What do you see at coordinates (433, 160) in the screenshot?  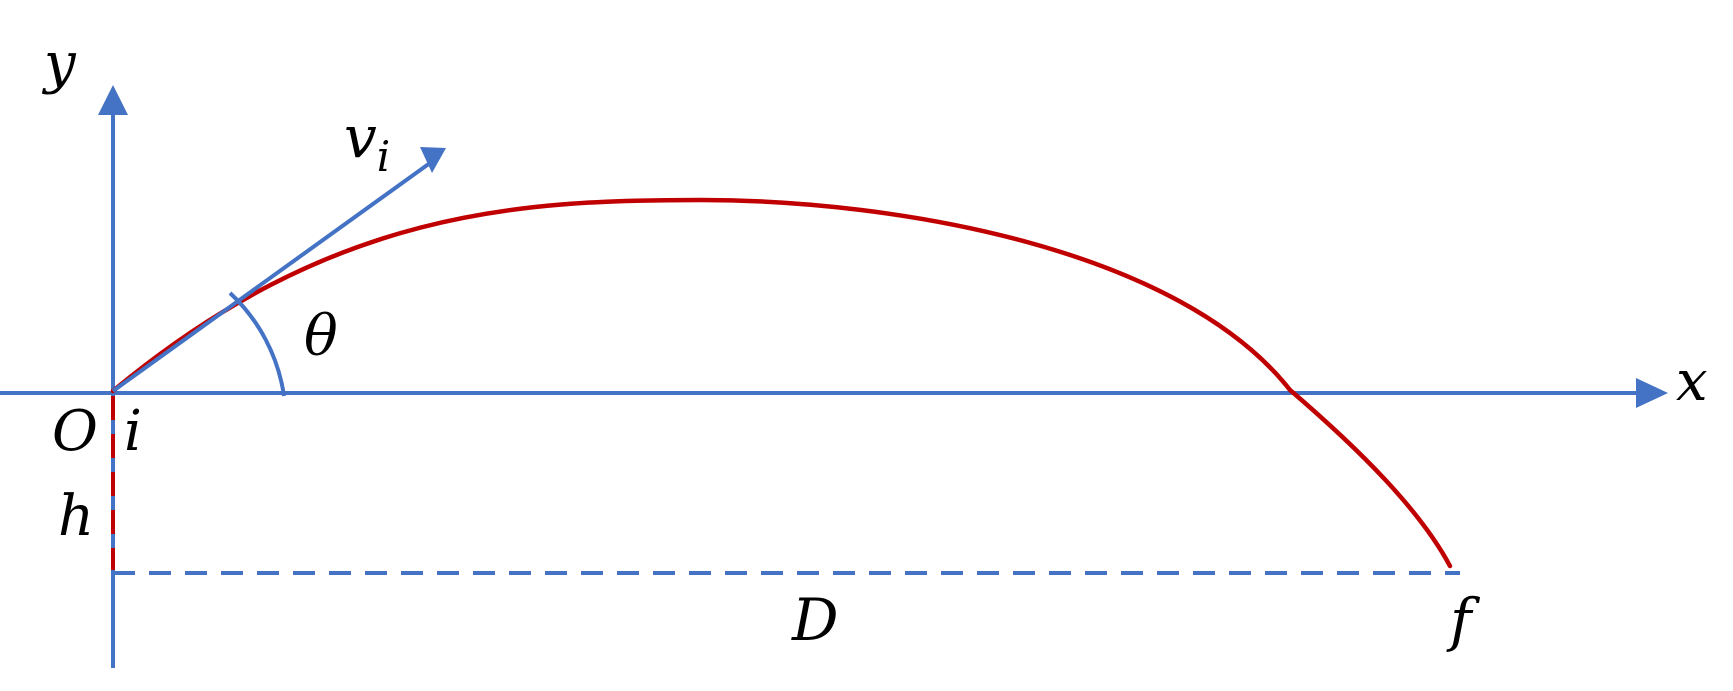 I see `velocity-vector-arrowhead` at bounding box center [433, 160].